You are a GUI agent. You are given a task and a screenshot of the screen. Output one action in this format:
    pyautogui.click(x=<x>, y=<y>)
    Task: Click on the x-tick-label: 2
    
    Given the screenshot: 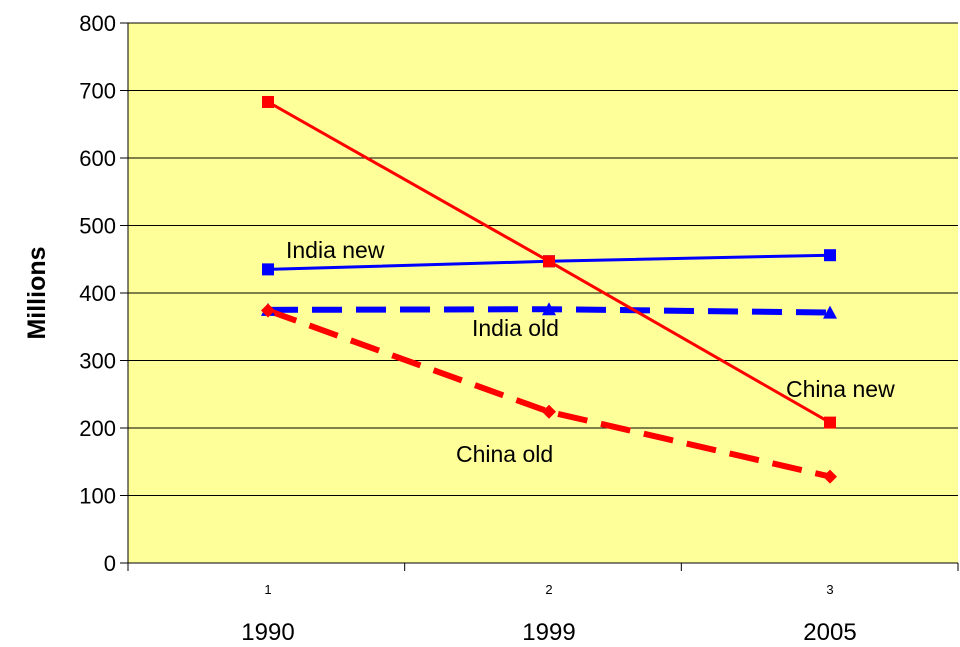 What is the action you would take?
    pyautogui.click(x=548, y=589)
    